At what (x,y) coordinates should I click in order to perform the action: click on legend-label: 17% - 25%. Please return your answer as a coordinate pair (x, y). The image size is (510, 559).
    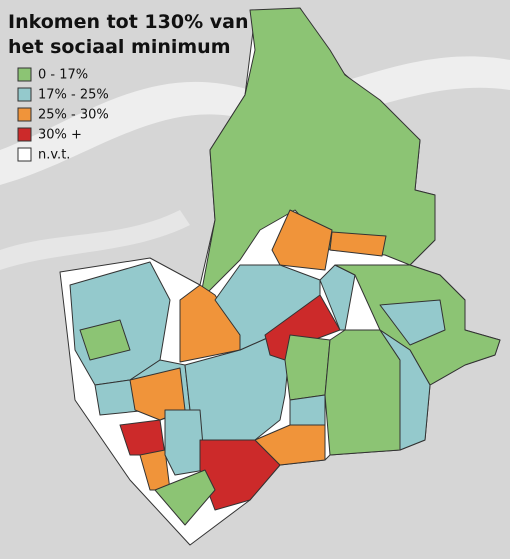
    Looking at the image, I should click on (73, 95).